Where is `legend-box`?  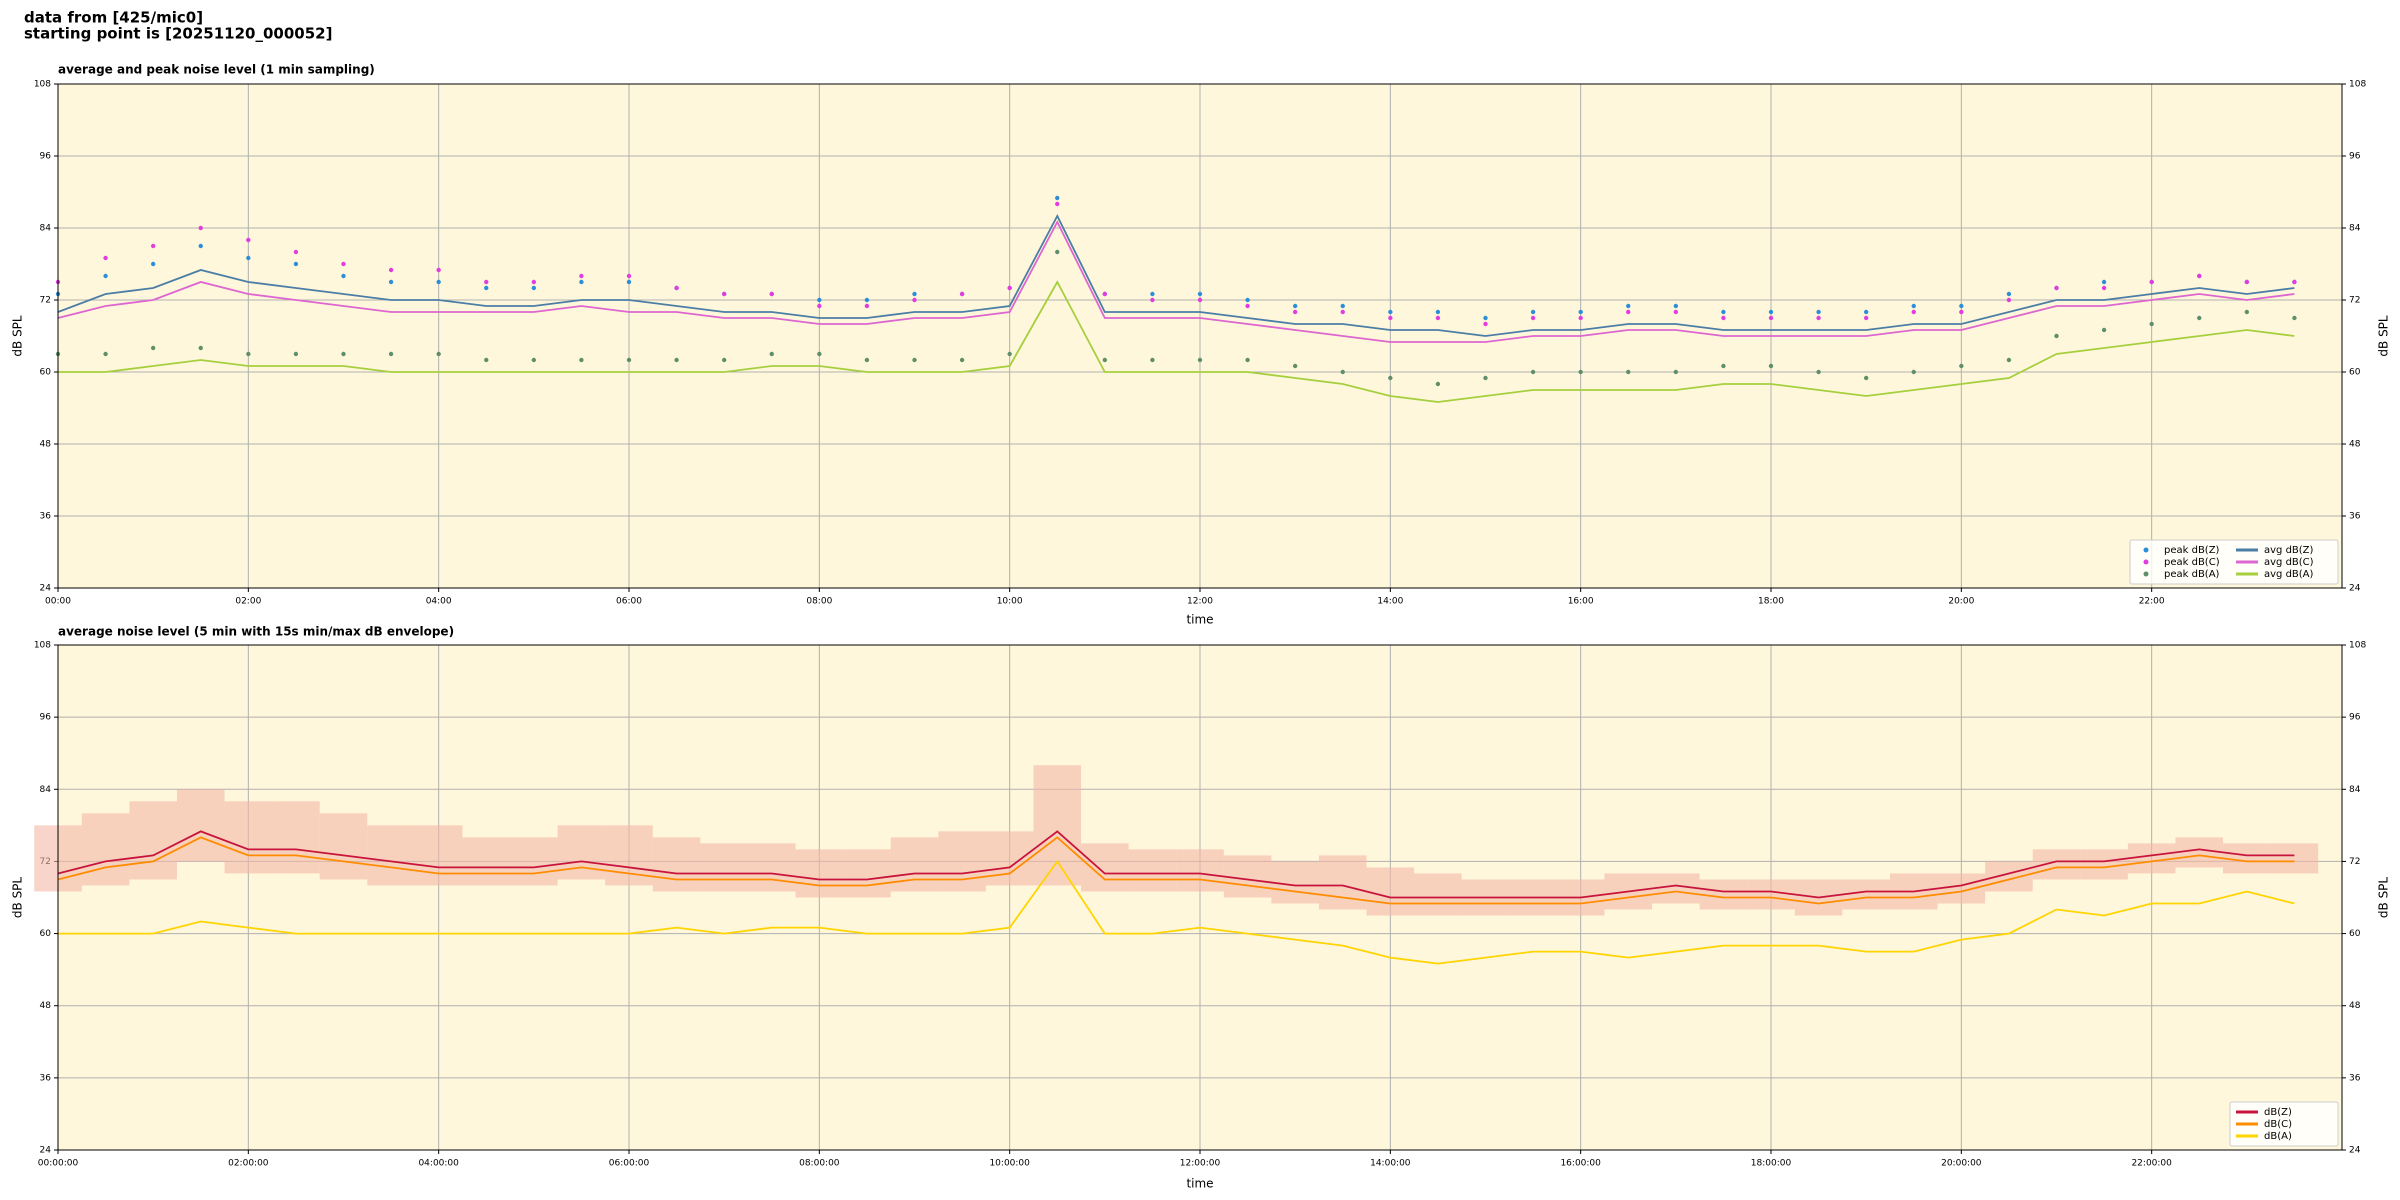 legend-box is located at coordinates (2234, 562).